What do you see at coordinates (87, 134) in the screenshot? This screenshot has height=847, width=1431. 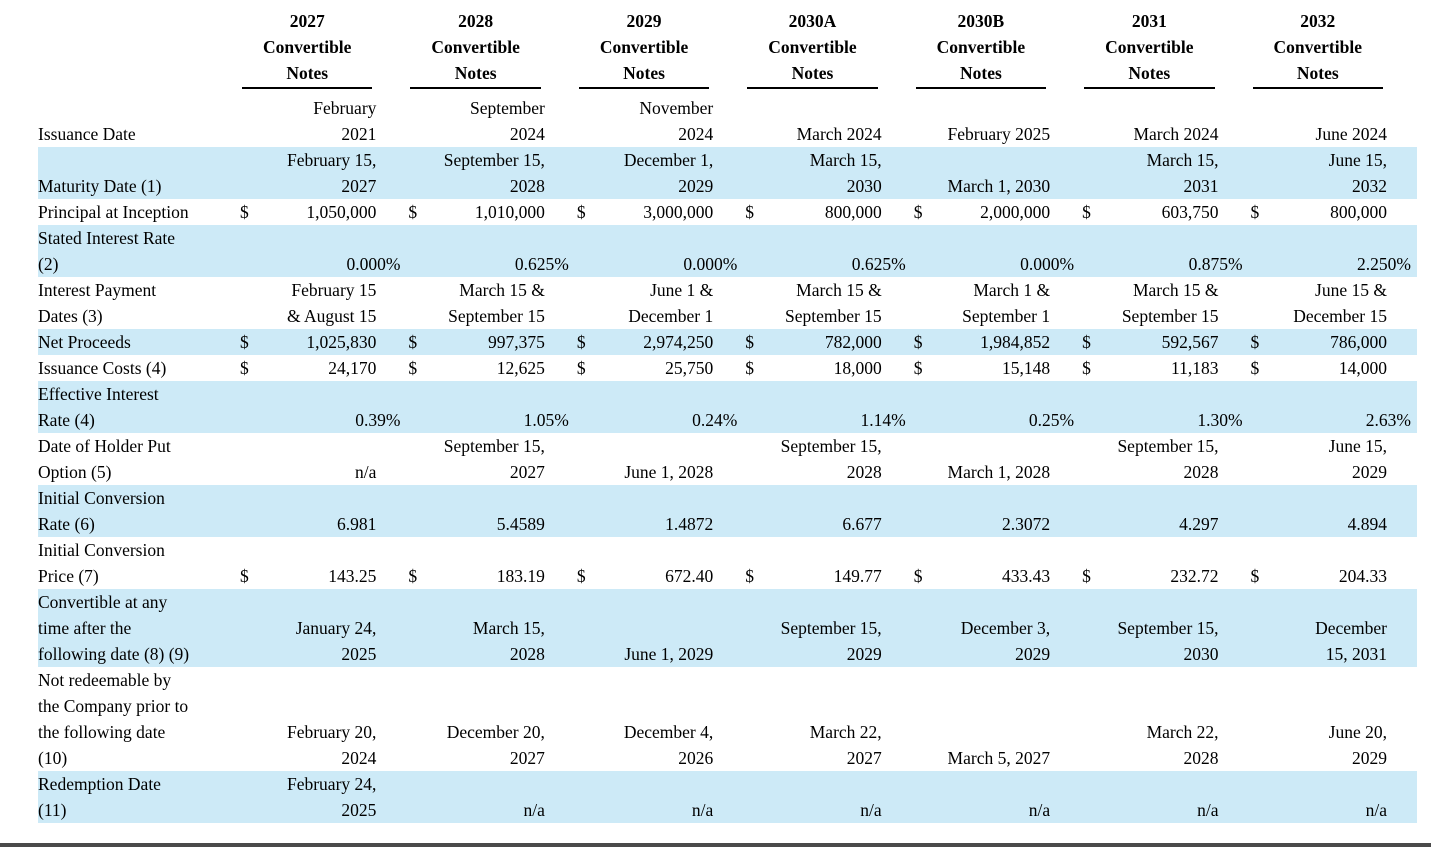 I see `row-label: Issuance Date` at bounding box center [87, 134].